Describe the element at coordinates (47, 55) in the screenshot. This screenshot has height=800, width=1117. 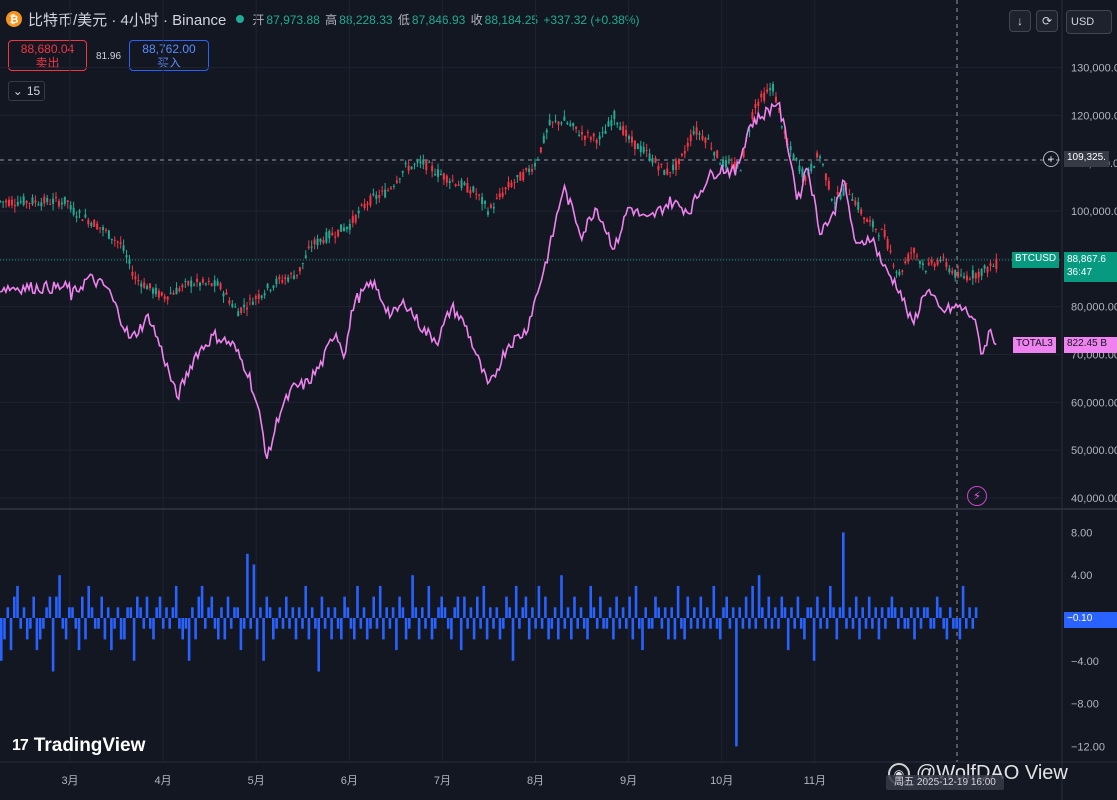
I see `sell-button: 88,680.04 卖出` at that location.